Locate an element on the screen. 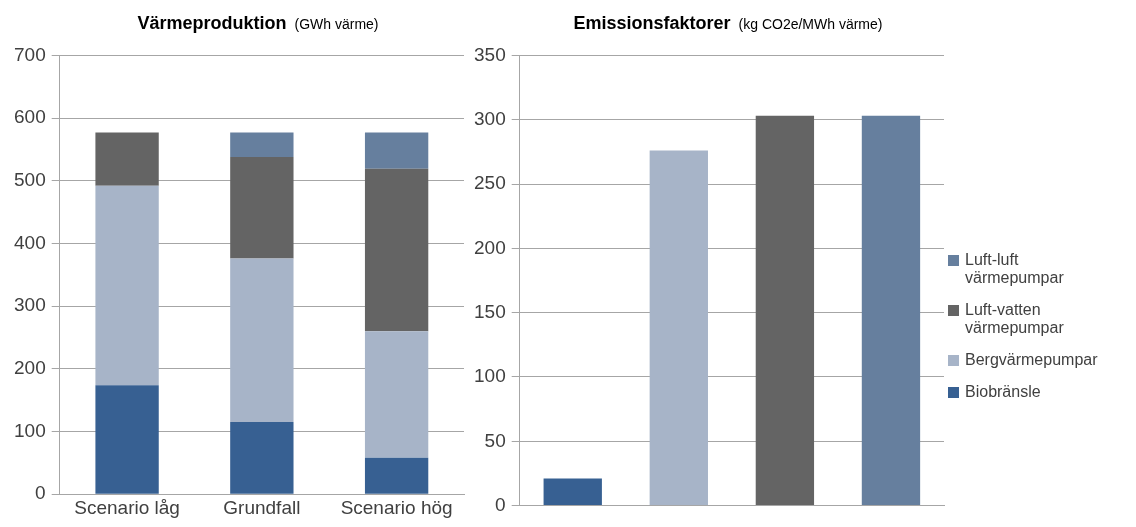 Image resolution: width=1136 pixels, height=527 pixels. y-tick-label: 50 is located at coordinates (495, 440).